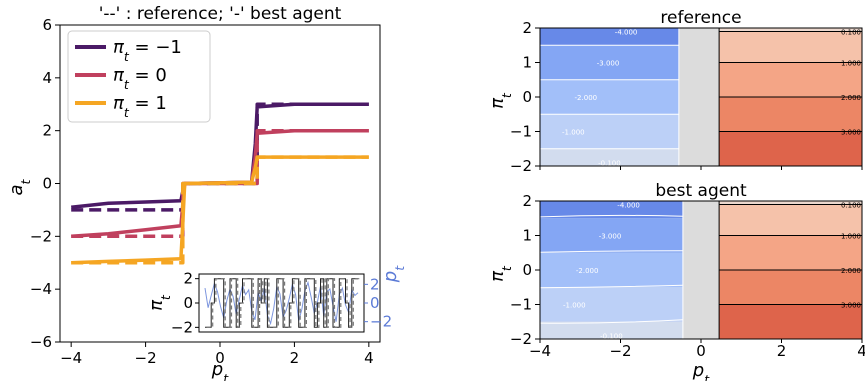  Describe the element at coordinates (159, 302) in the screenshot. I see `inset-left-label: πt` at that location.